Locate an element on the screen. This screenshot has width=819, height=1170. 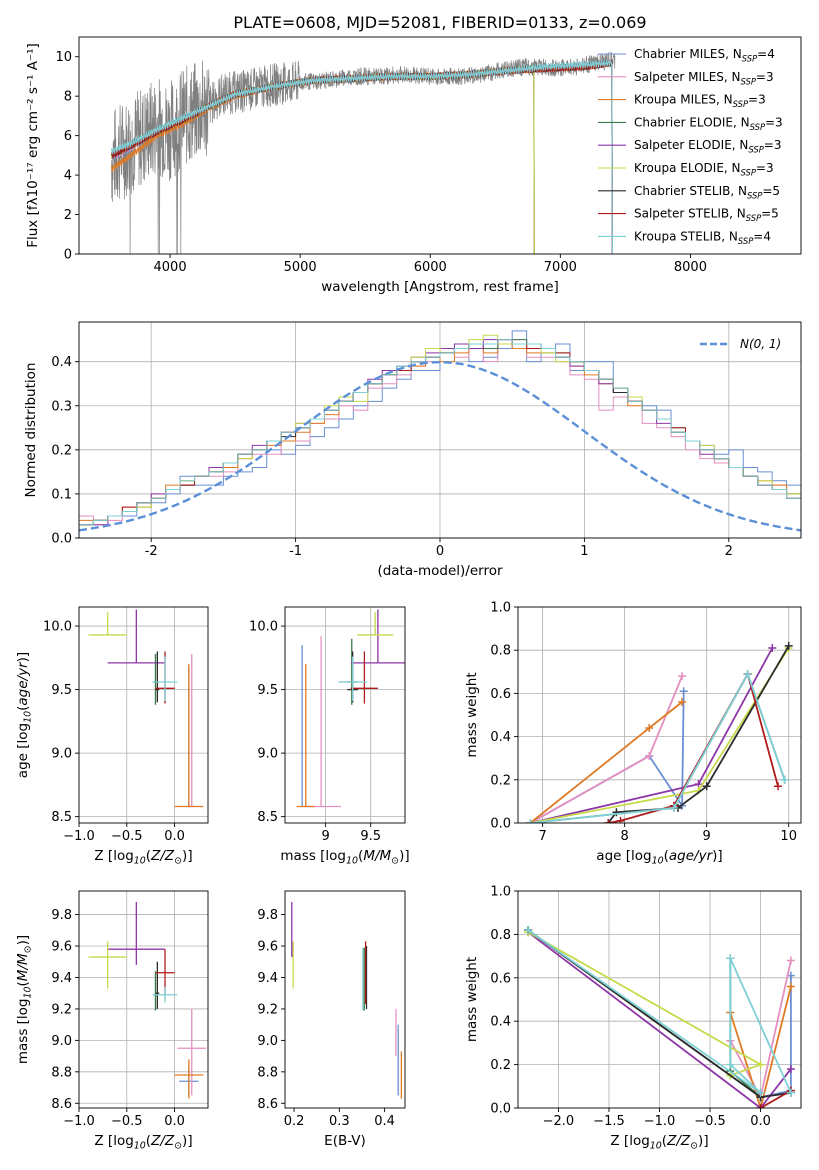
label-segment: =5 is located at coordinates (770, 214).